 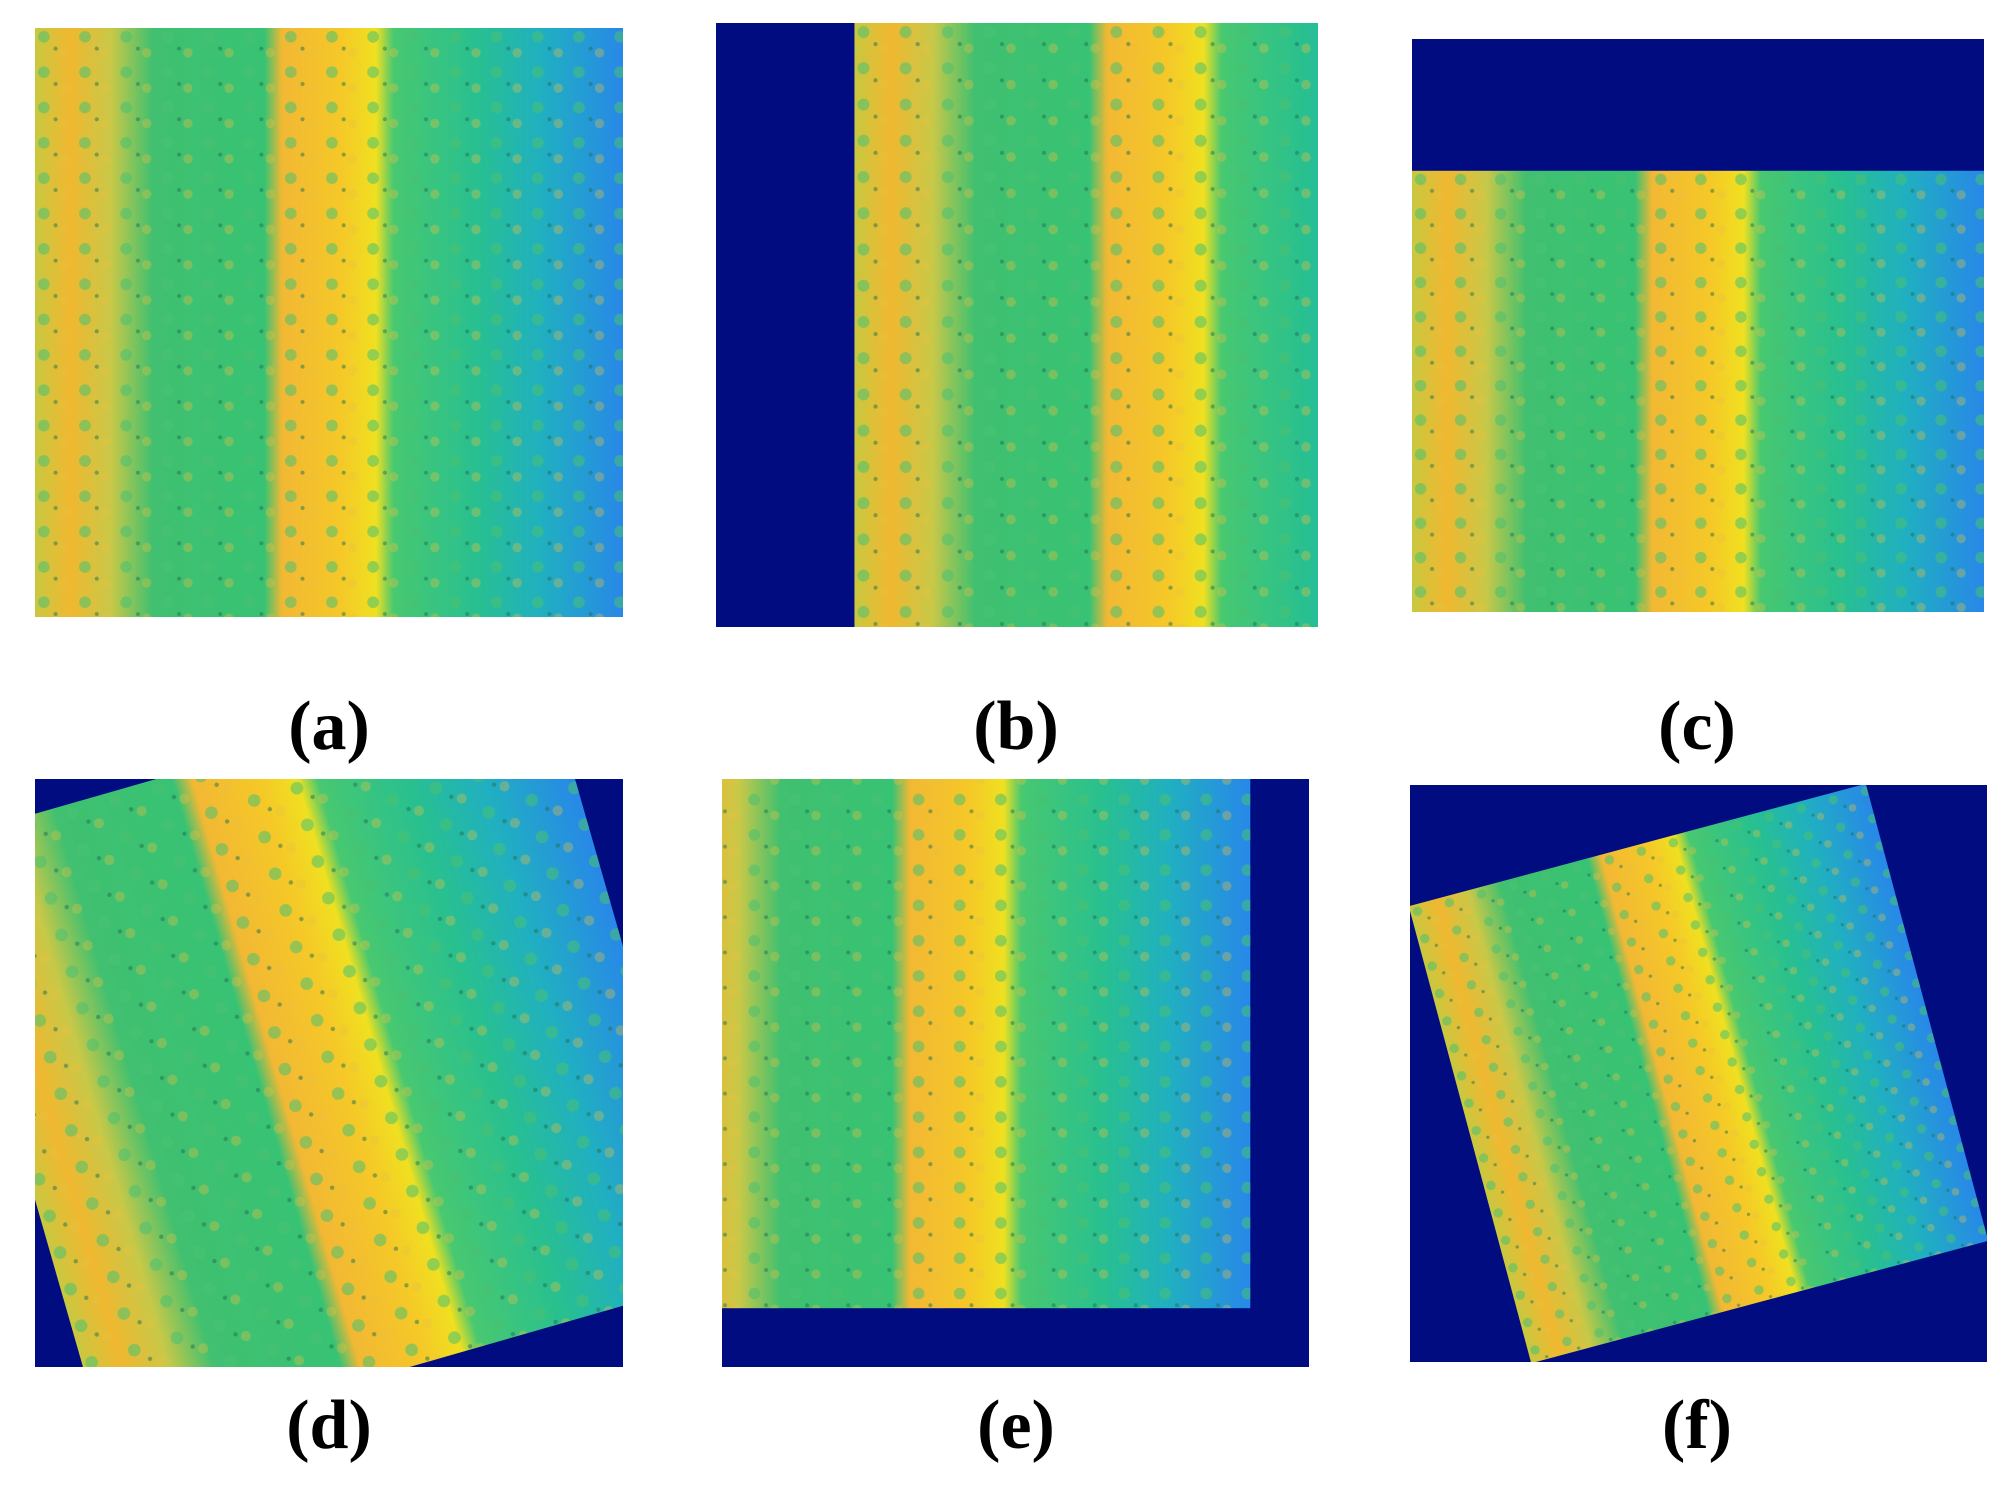 What do you see at coordinates (1016, 726) in the screenshot?
I see `panel-label: (b)` at bounding box center [1016, 726].